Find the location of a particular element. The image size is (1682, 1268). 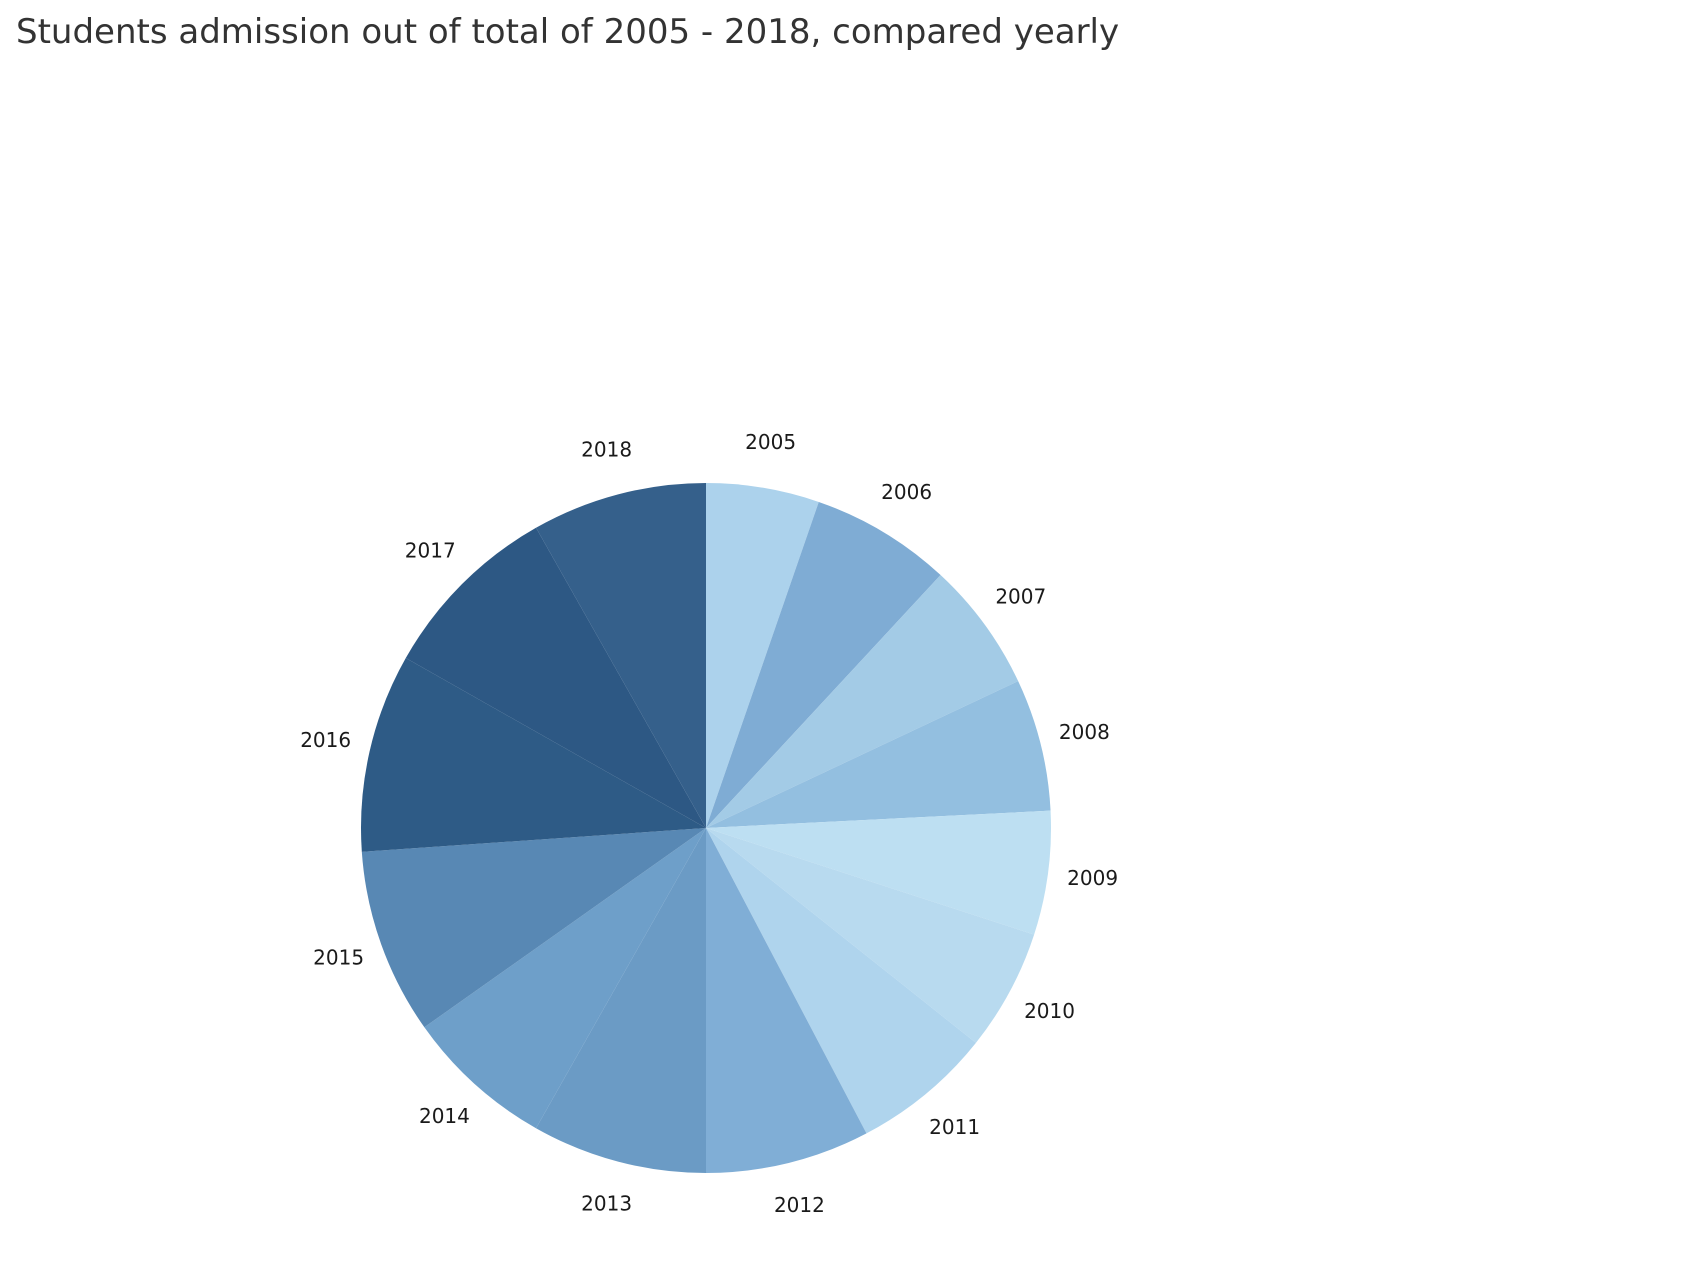

pie-slice-2014 is located at coordinates (565, 978).